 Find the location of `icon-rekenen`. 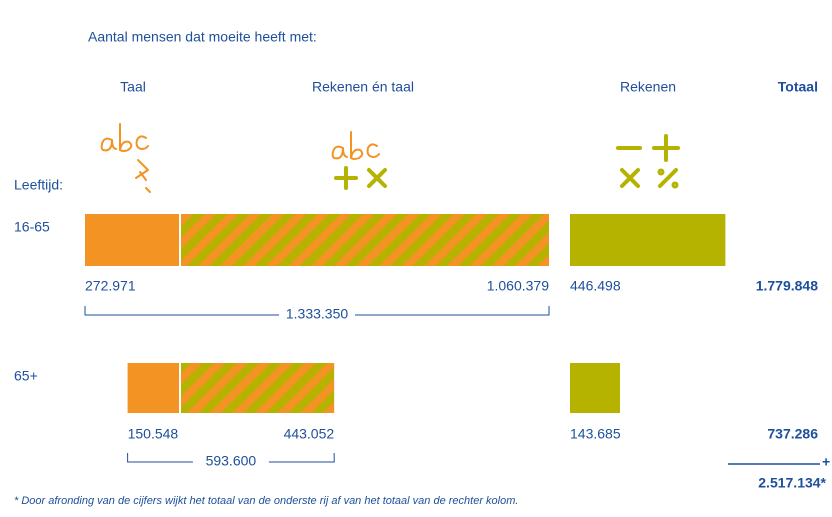

icon-rekenen is located at coordinates (648, 161).